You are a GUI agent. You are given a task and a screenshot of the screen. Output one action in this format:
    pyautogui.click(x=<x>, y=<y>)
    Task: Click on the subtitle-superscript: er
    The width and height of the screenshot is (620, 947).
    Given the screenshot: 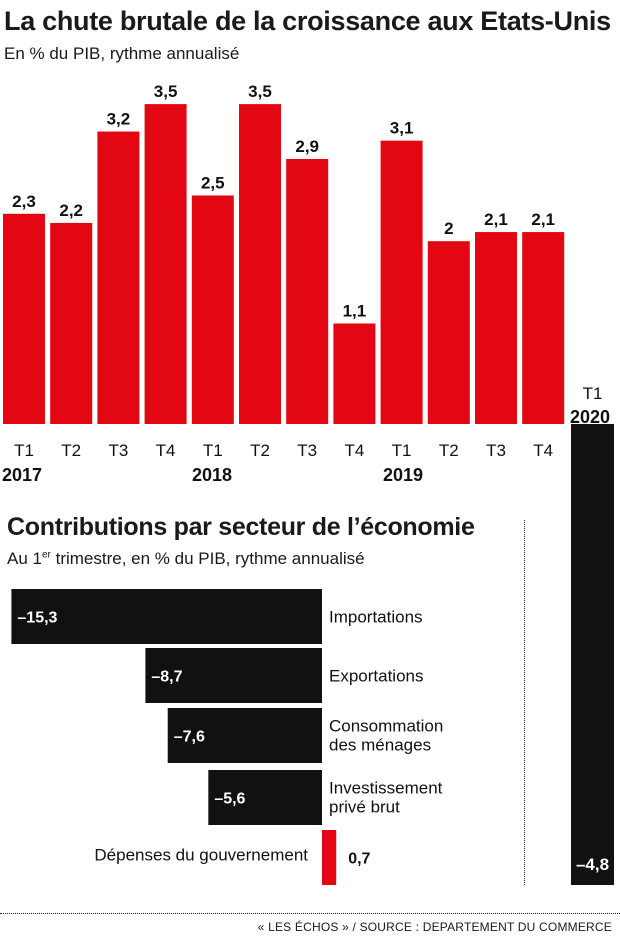 What is the action you would take?
    pyautogui.click(x=46, y=555)
    